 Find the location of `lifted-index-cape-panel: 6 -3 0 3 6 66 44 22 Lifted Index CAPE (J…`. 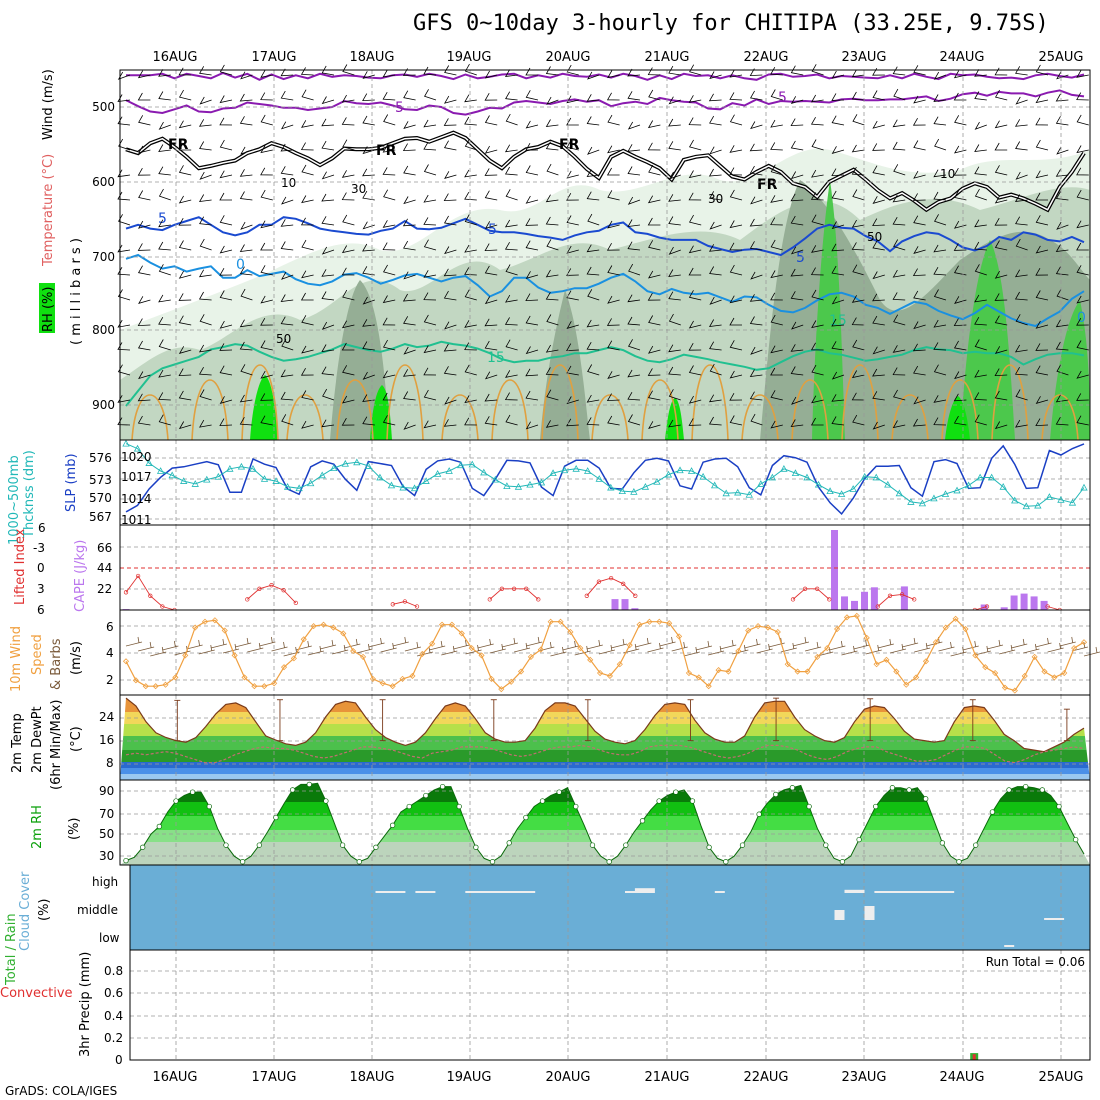

lifted-index-cape-panel: 6 -3 0 3 6 66 44 22 Lifted Index CAPE (J… is located at coordinates (552, 569).